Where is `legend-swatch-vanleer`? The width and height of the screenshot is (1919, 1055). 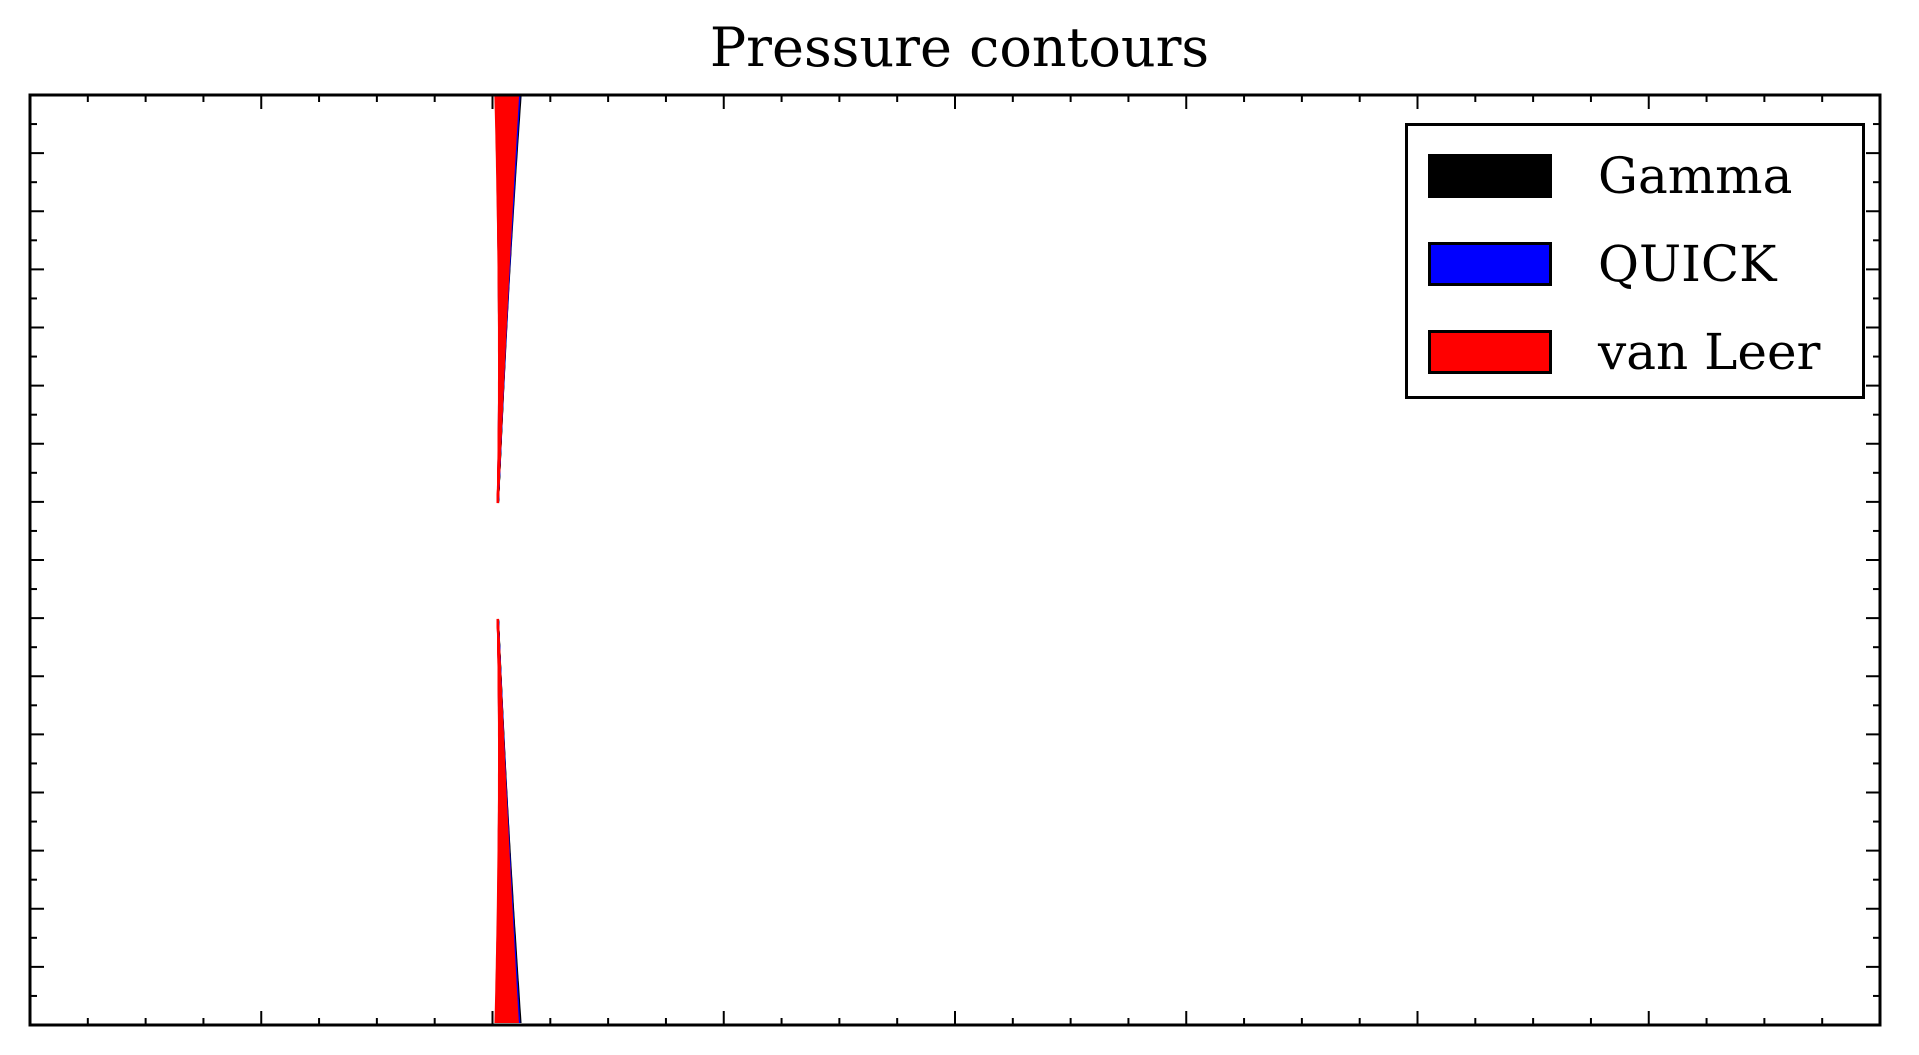 legend-swatch-vanleer is located at coordinates (1490, 352).